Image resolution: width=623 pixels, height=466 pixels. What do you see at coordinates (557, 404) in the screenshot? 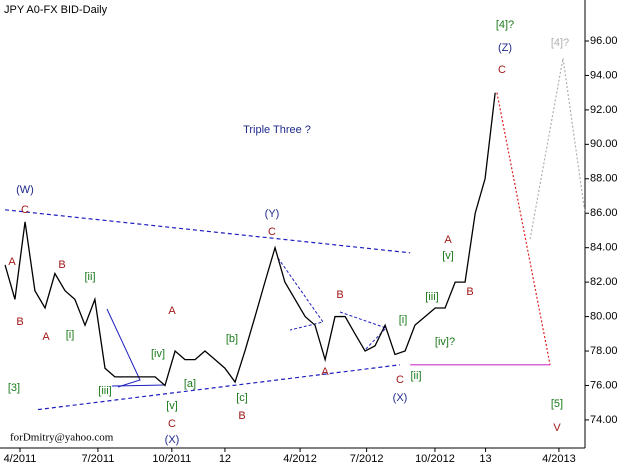
I see `wave-label: [5]` at bounding box center [557, 404].